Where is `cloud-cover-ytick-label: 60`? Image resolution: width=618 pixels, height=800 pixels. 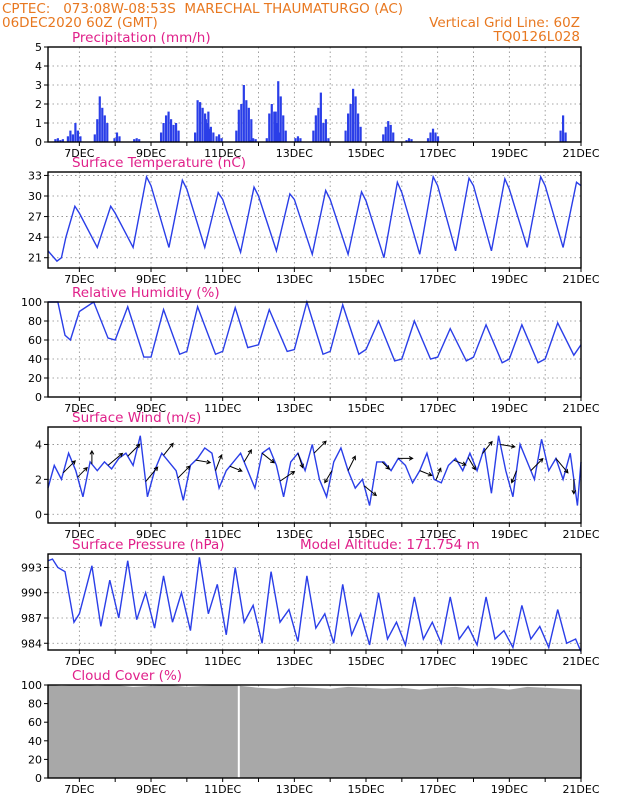 cloud-cover-ytick-label: 60 is located at coordinates (35, 722).